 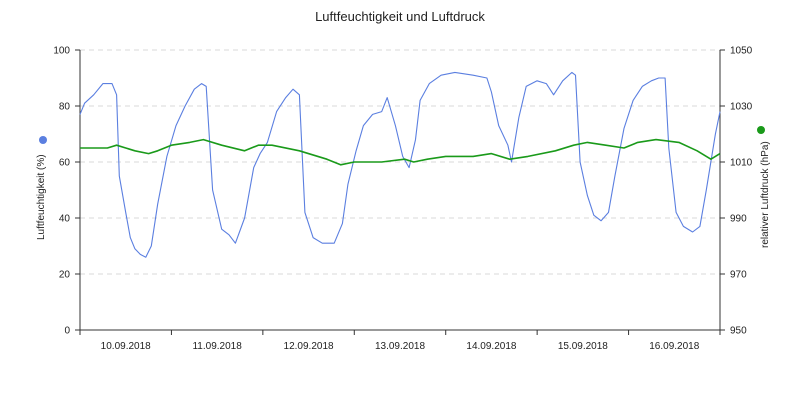 What do you see at coordinates (217, 346) in the screenshot?
I see `x-tick-label: 11.09.2018` at bounding box center [217, 346].